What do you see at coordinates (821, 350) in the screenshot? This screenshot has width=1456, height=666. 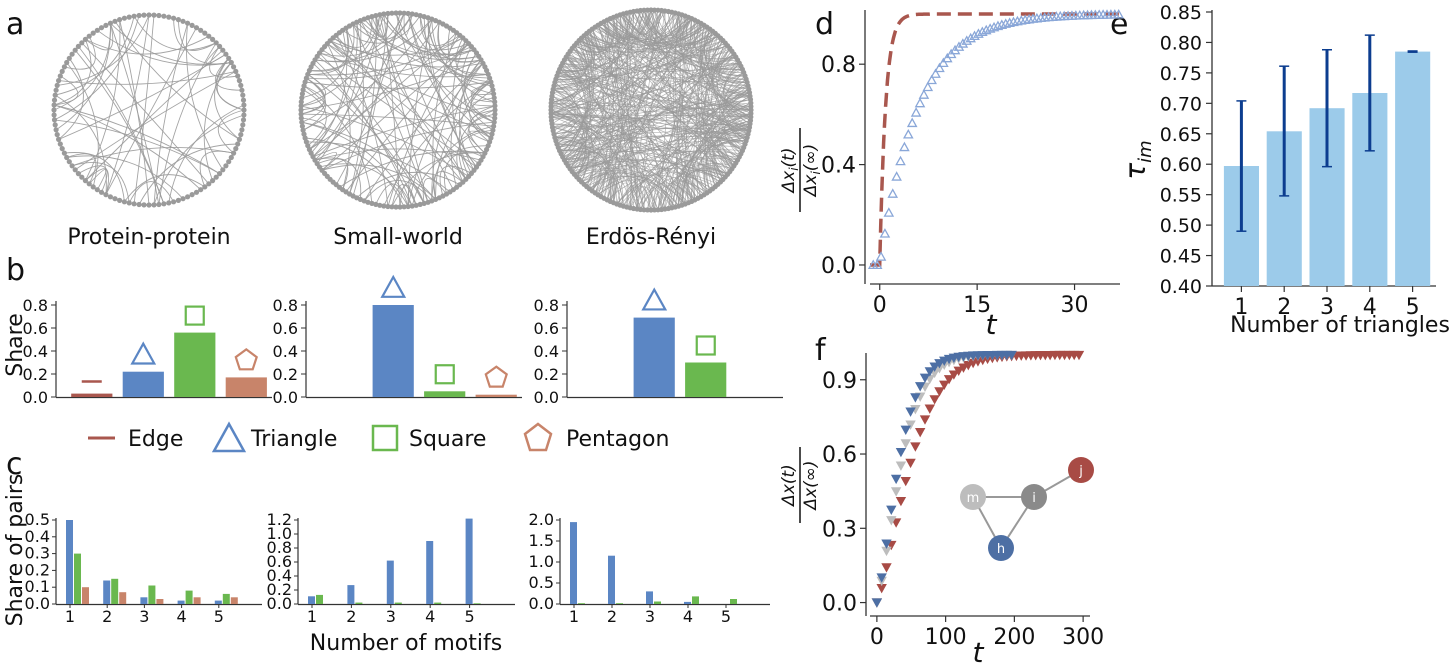 I see `panel-letter-f: f` at bounding box center [821, 350].